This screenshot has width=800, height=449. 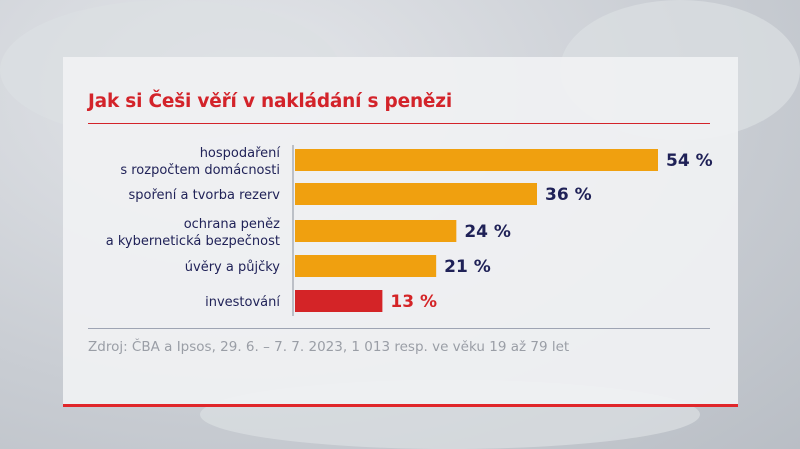 I want to click on category-label-4: investování, so click(x=242, y=302).